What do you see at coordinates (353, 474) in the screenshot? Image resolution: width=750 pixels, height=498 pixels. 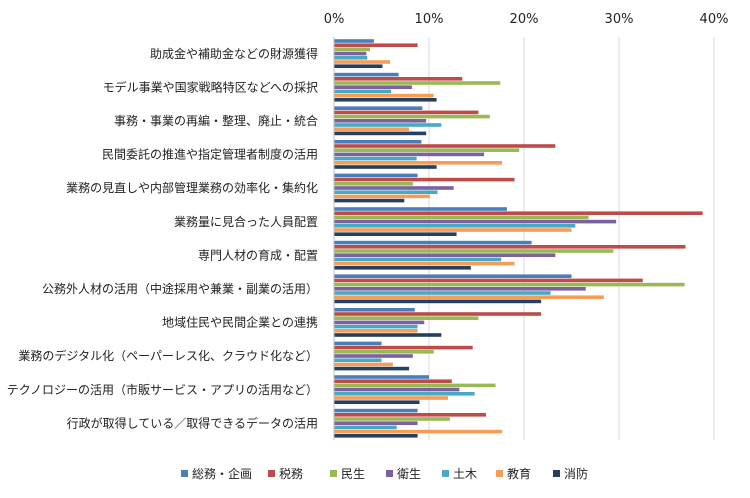 I see `legend-label: 民生` at bounding box center [353, 474].